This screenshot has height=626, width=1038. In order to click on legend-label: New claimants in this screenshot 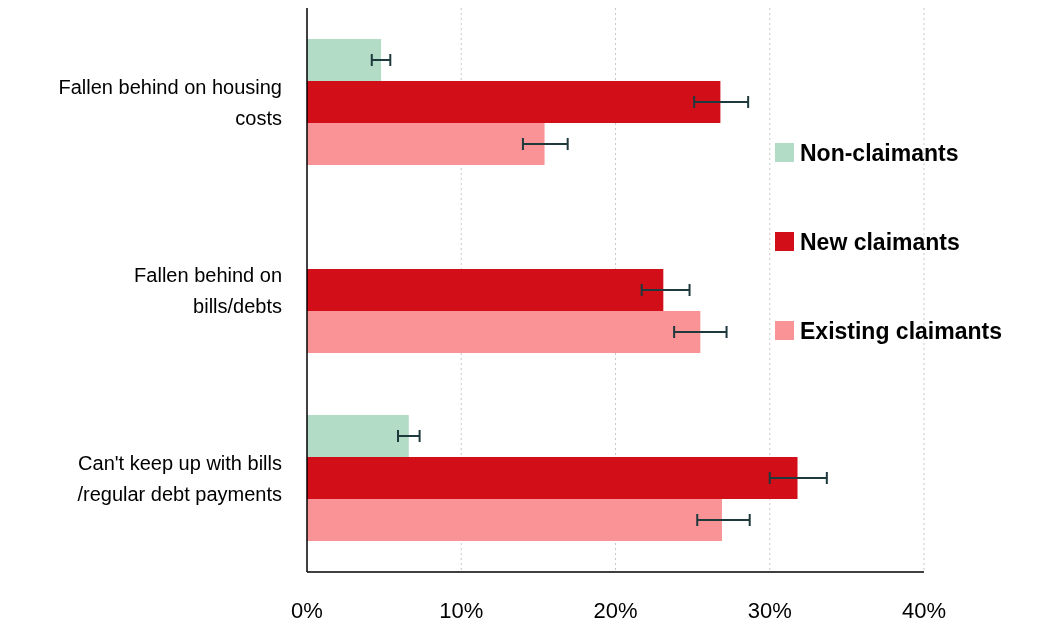, I will do `click(880, 242)`.